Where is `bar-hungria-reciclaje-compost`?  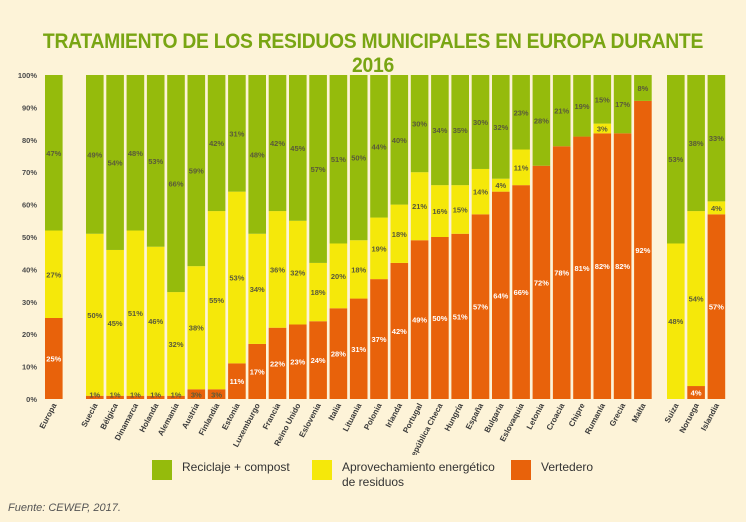 bar-hungria-reciclaje-compost is located at coordinates (460, 130).